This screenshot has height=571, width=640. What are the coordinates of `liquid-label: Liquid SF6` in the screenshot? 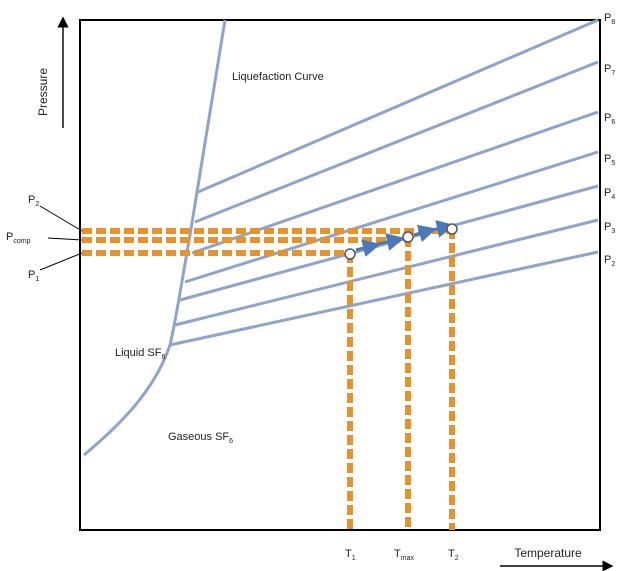 It's located at (140, 354).